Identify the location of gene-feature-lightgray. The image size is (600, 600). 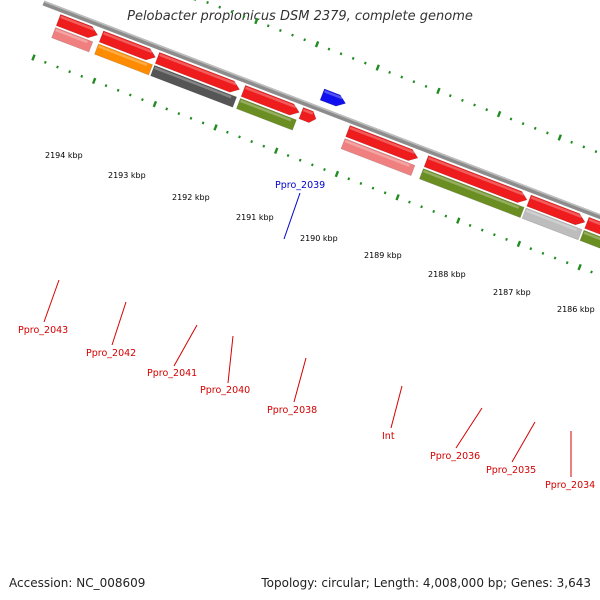
(552, 224).